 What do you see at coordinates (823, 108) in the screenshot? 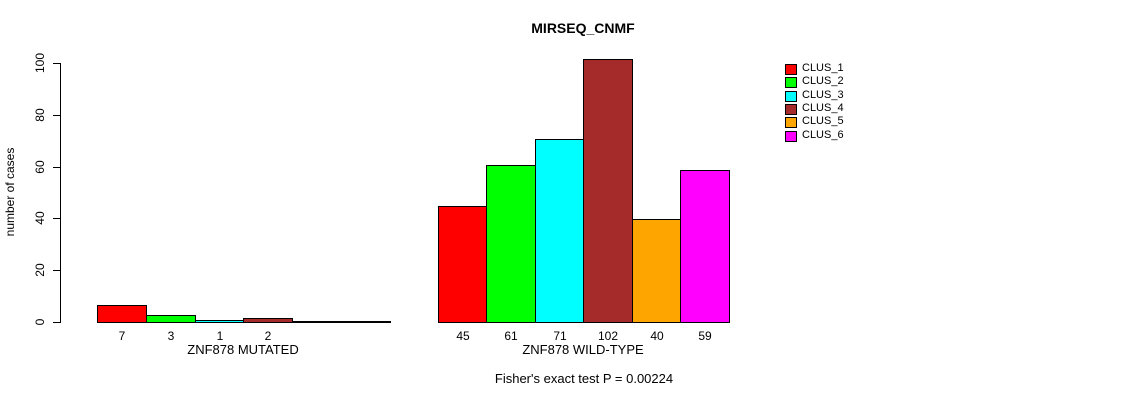
I see `legend-label-clus_4: CLUS_4` at bounding box center [823, 108].